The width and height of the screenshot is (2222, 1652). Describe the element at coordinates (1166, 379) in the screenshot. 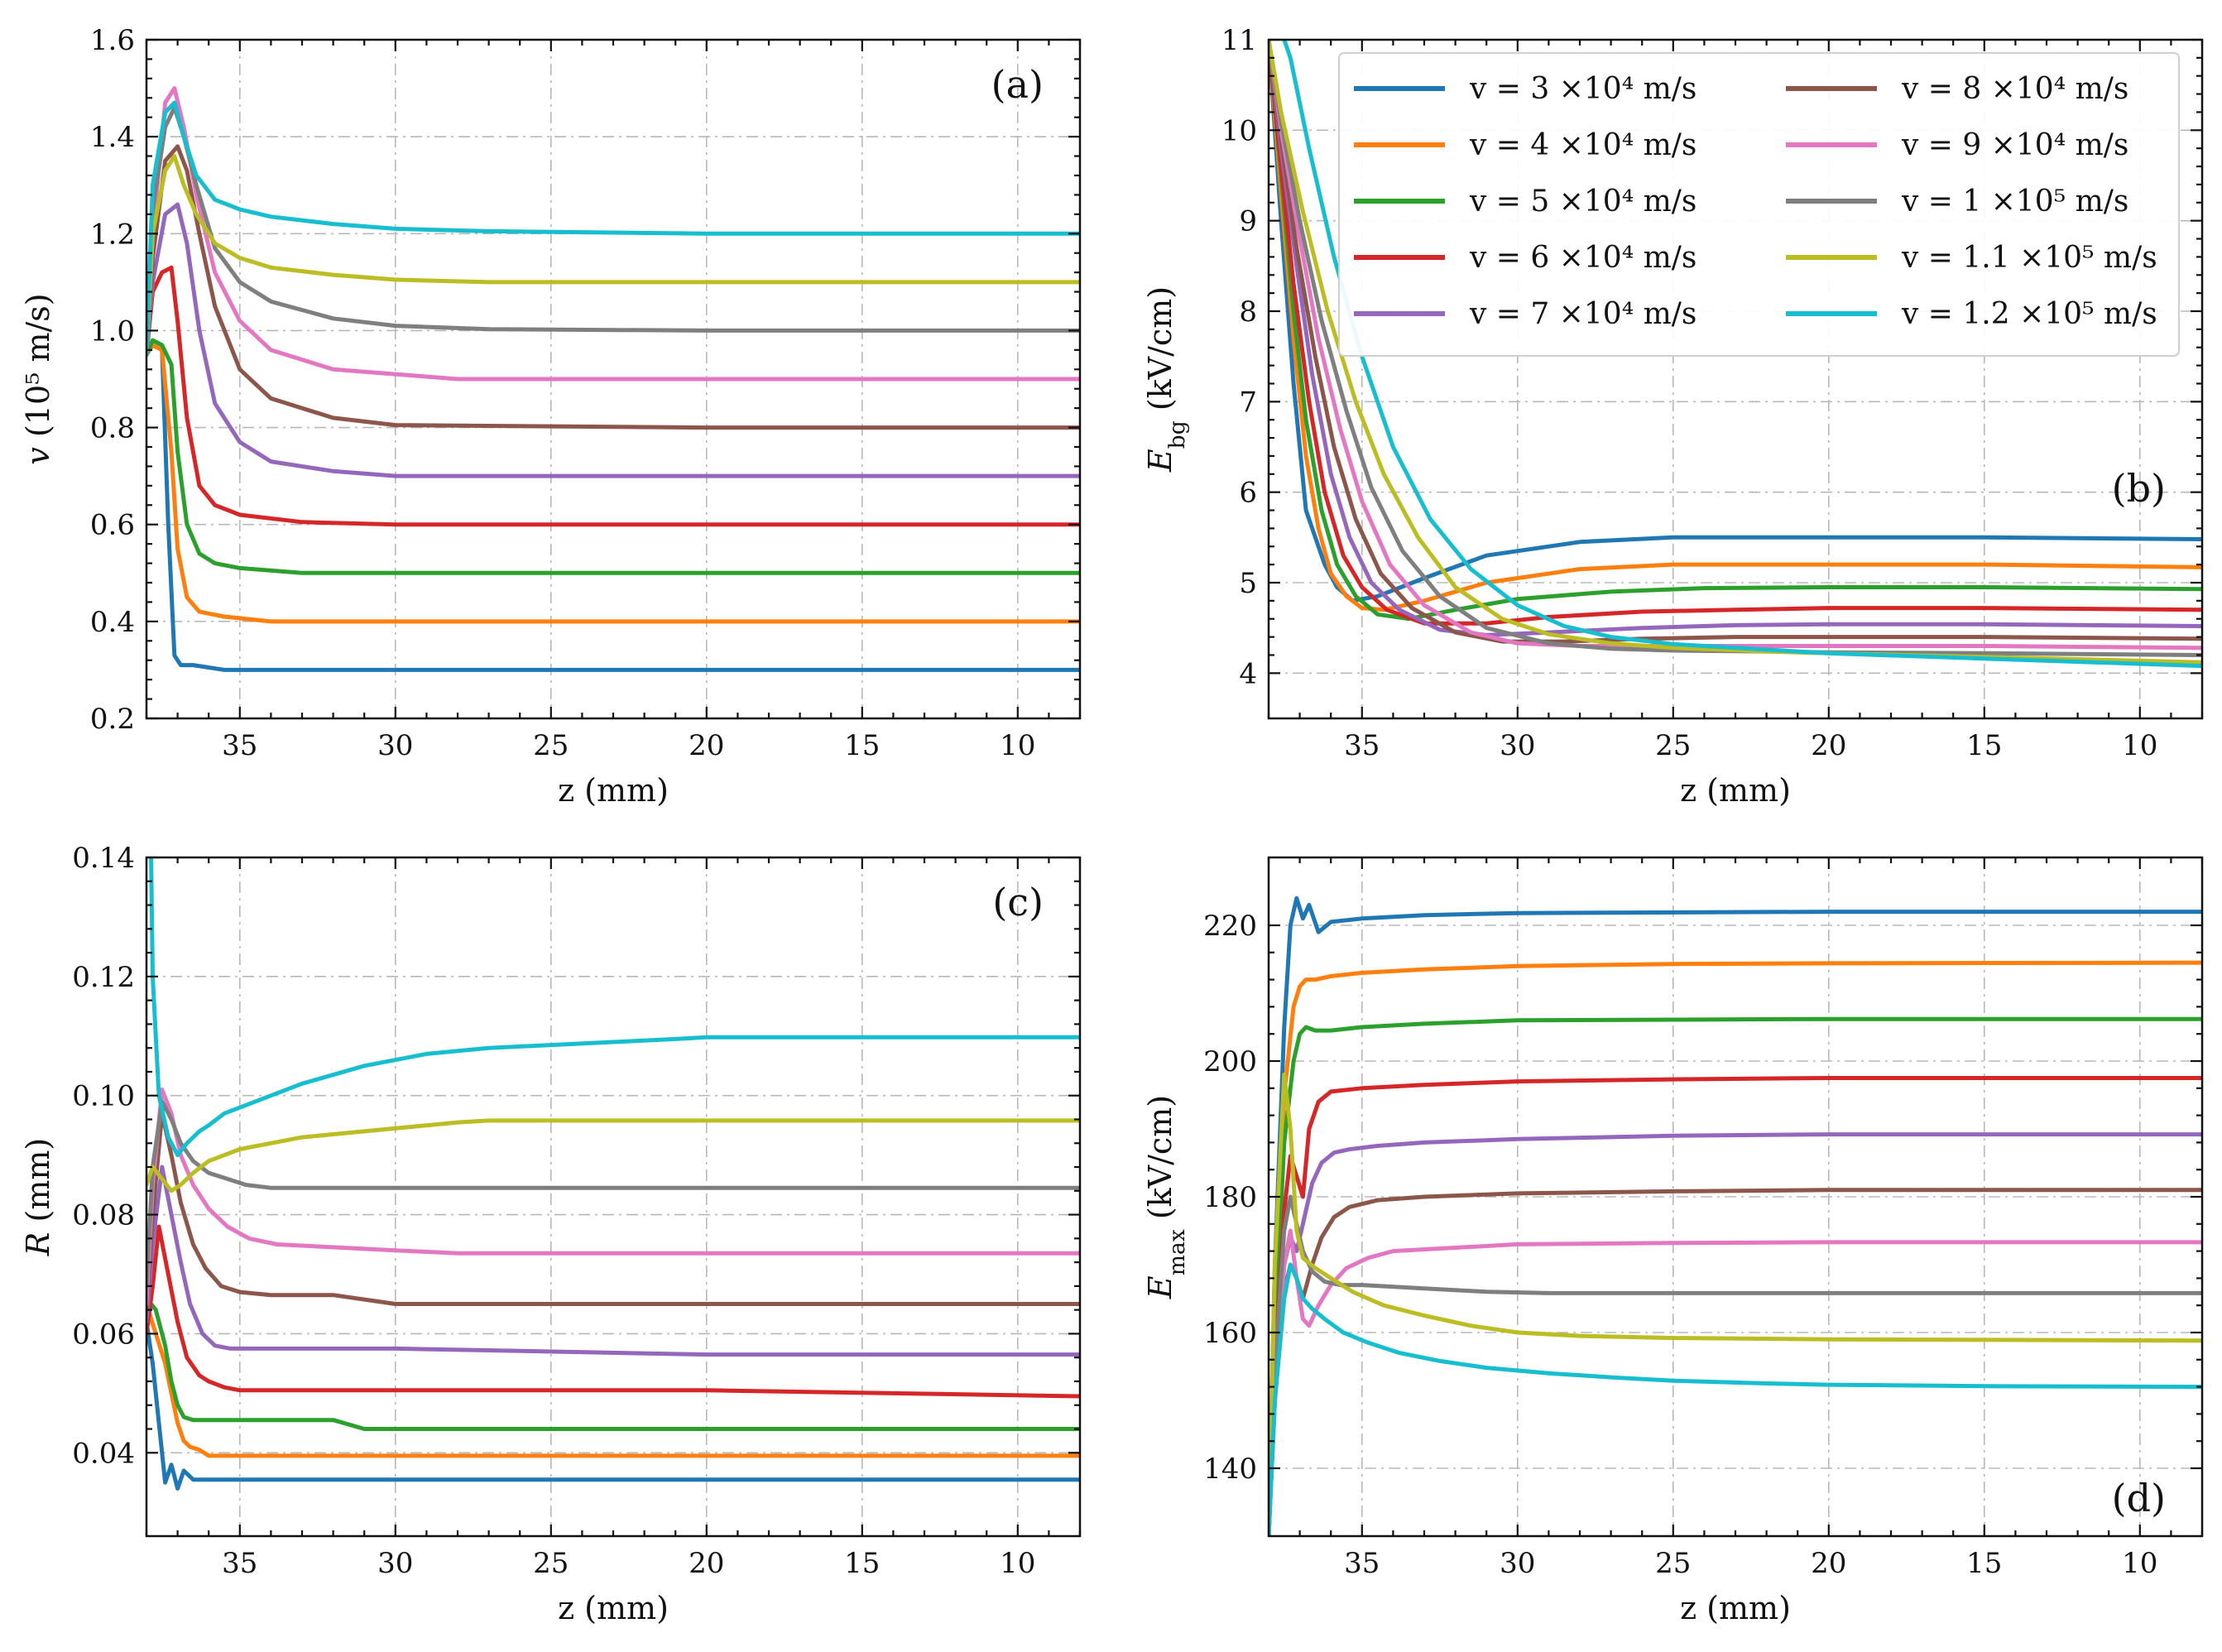

I see `y-axis-label: Ebg (kV/cm)` at that location.